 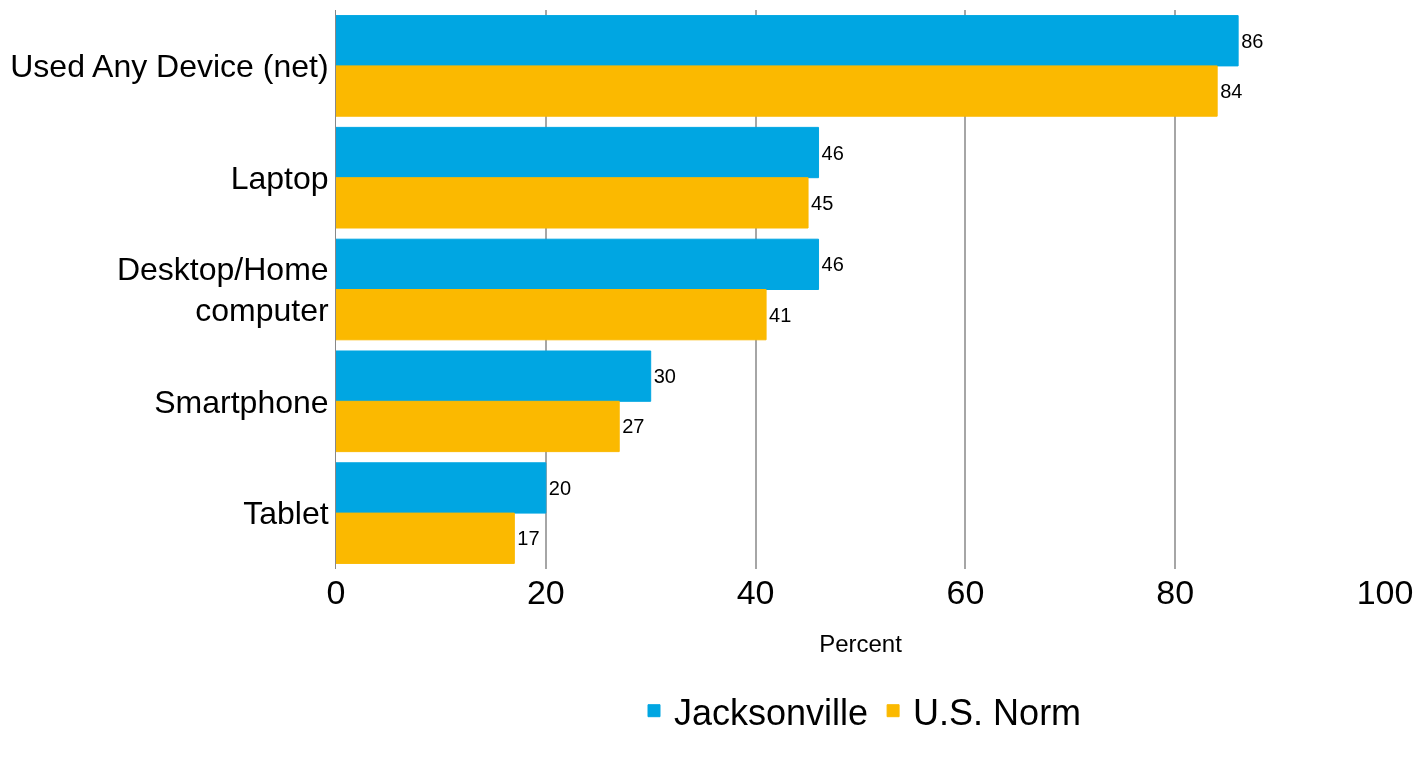 What do you see at coordinates (222, 289) in the screenshot?
I see `y-tick-label: Desktop/Home computer` at bounding box center [222, 289].